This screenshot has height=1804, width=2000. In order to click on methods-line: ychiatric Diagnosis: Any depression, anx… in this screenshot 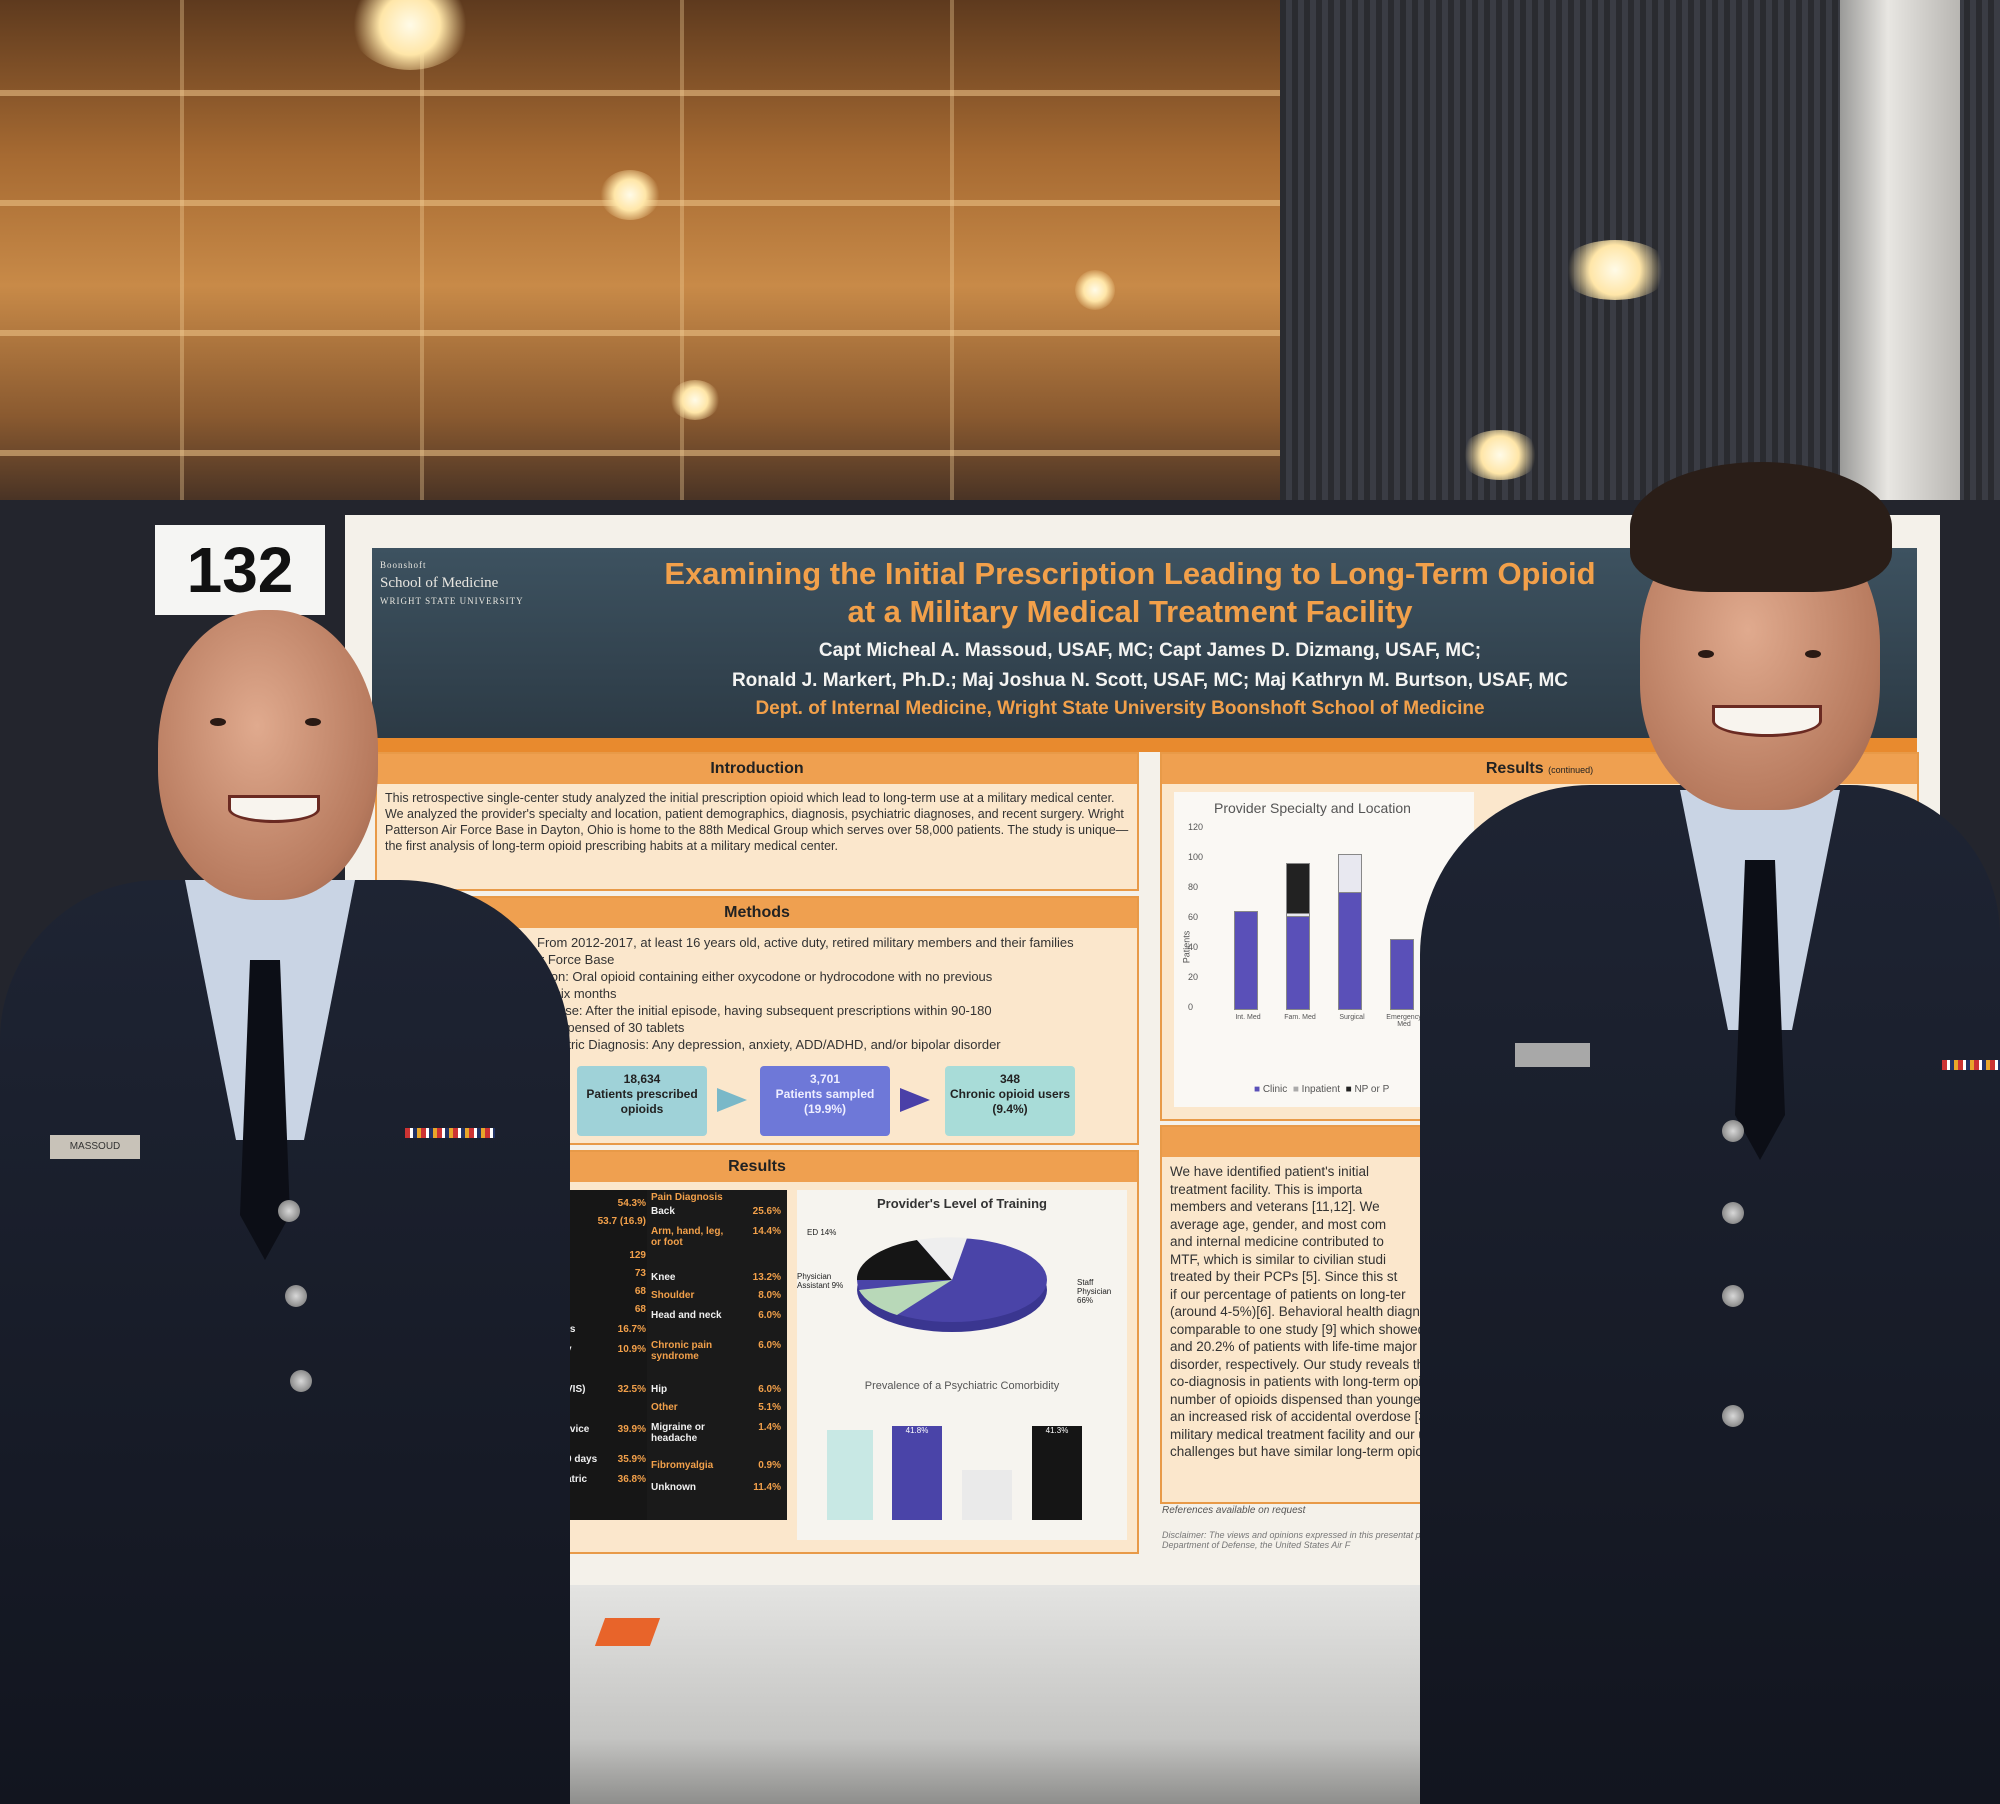, I will do `click(769, 1044)`.